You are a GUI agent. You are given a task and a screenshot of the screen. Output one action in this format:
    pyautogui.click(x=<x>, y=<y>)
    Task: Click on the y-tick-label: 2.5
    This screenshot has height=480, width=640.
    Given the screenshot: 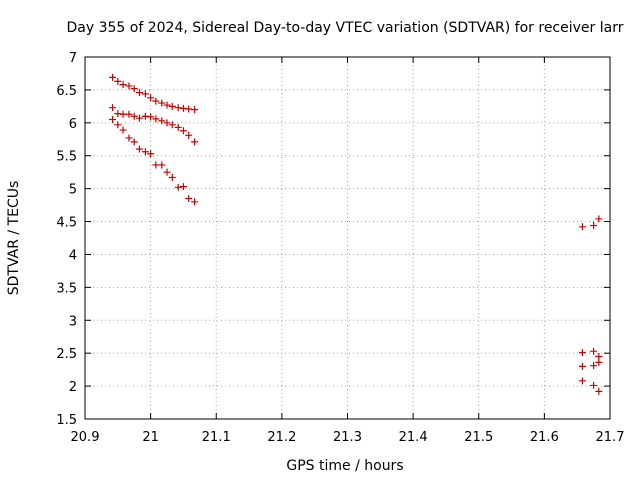 What is the action you would take?
    pyautogui.click(x=66, y=354)
    